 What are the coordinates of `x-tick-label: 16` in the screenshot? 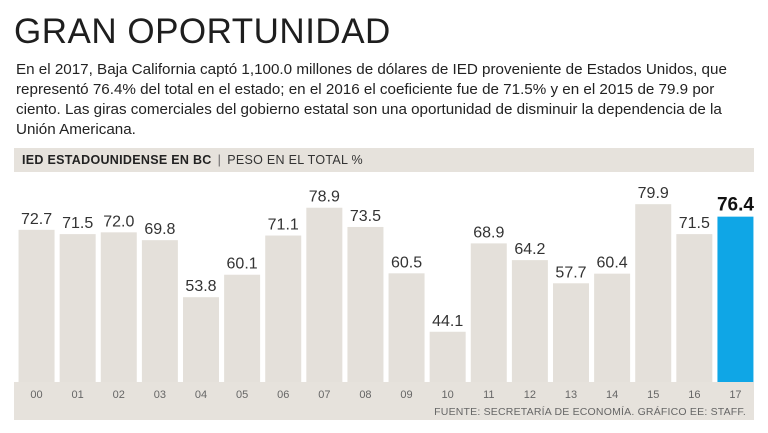 It's located at (694, 395).